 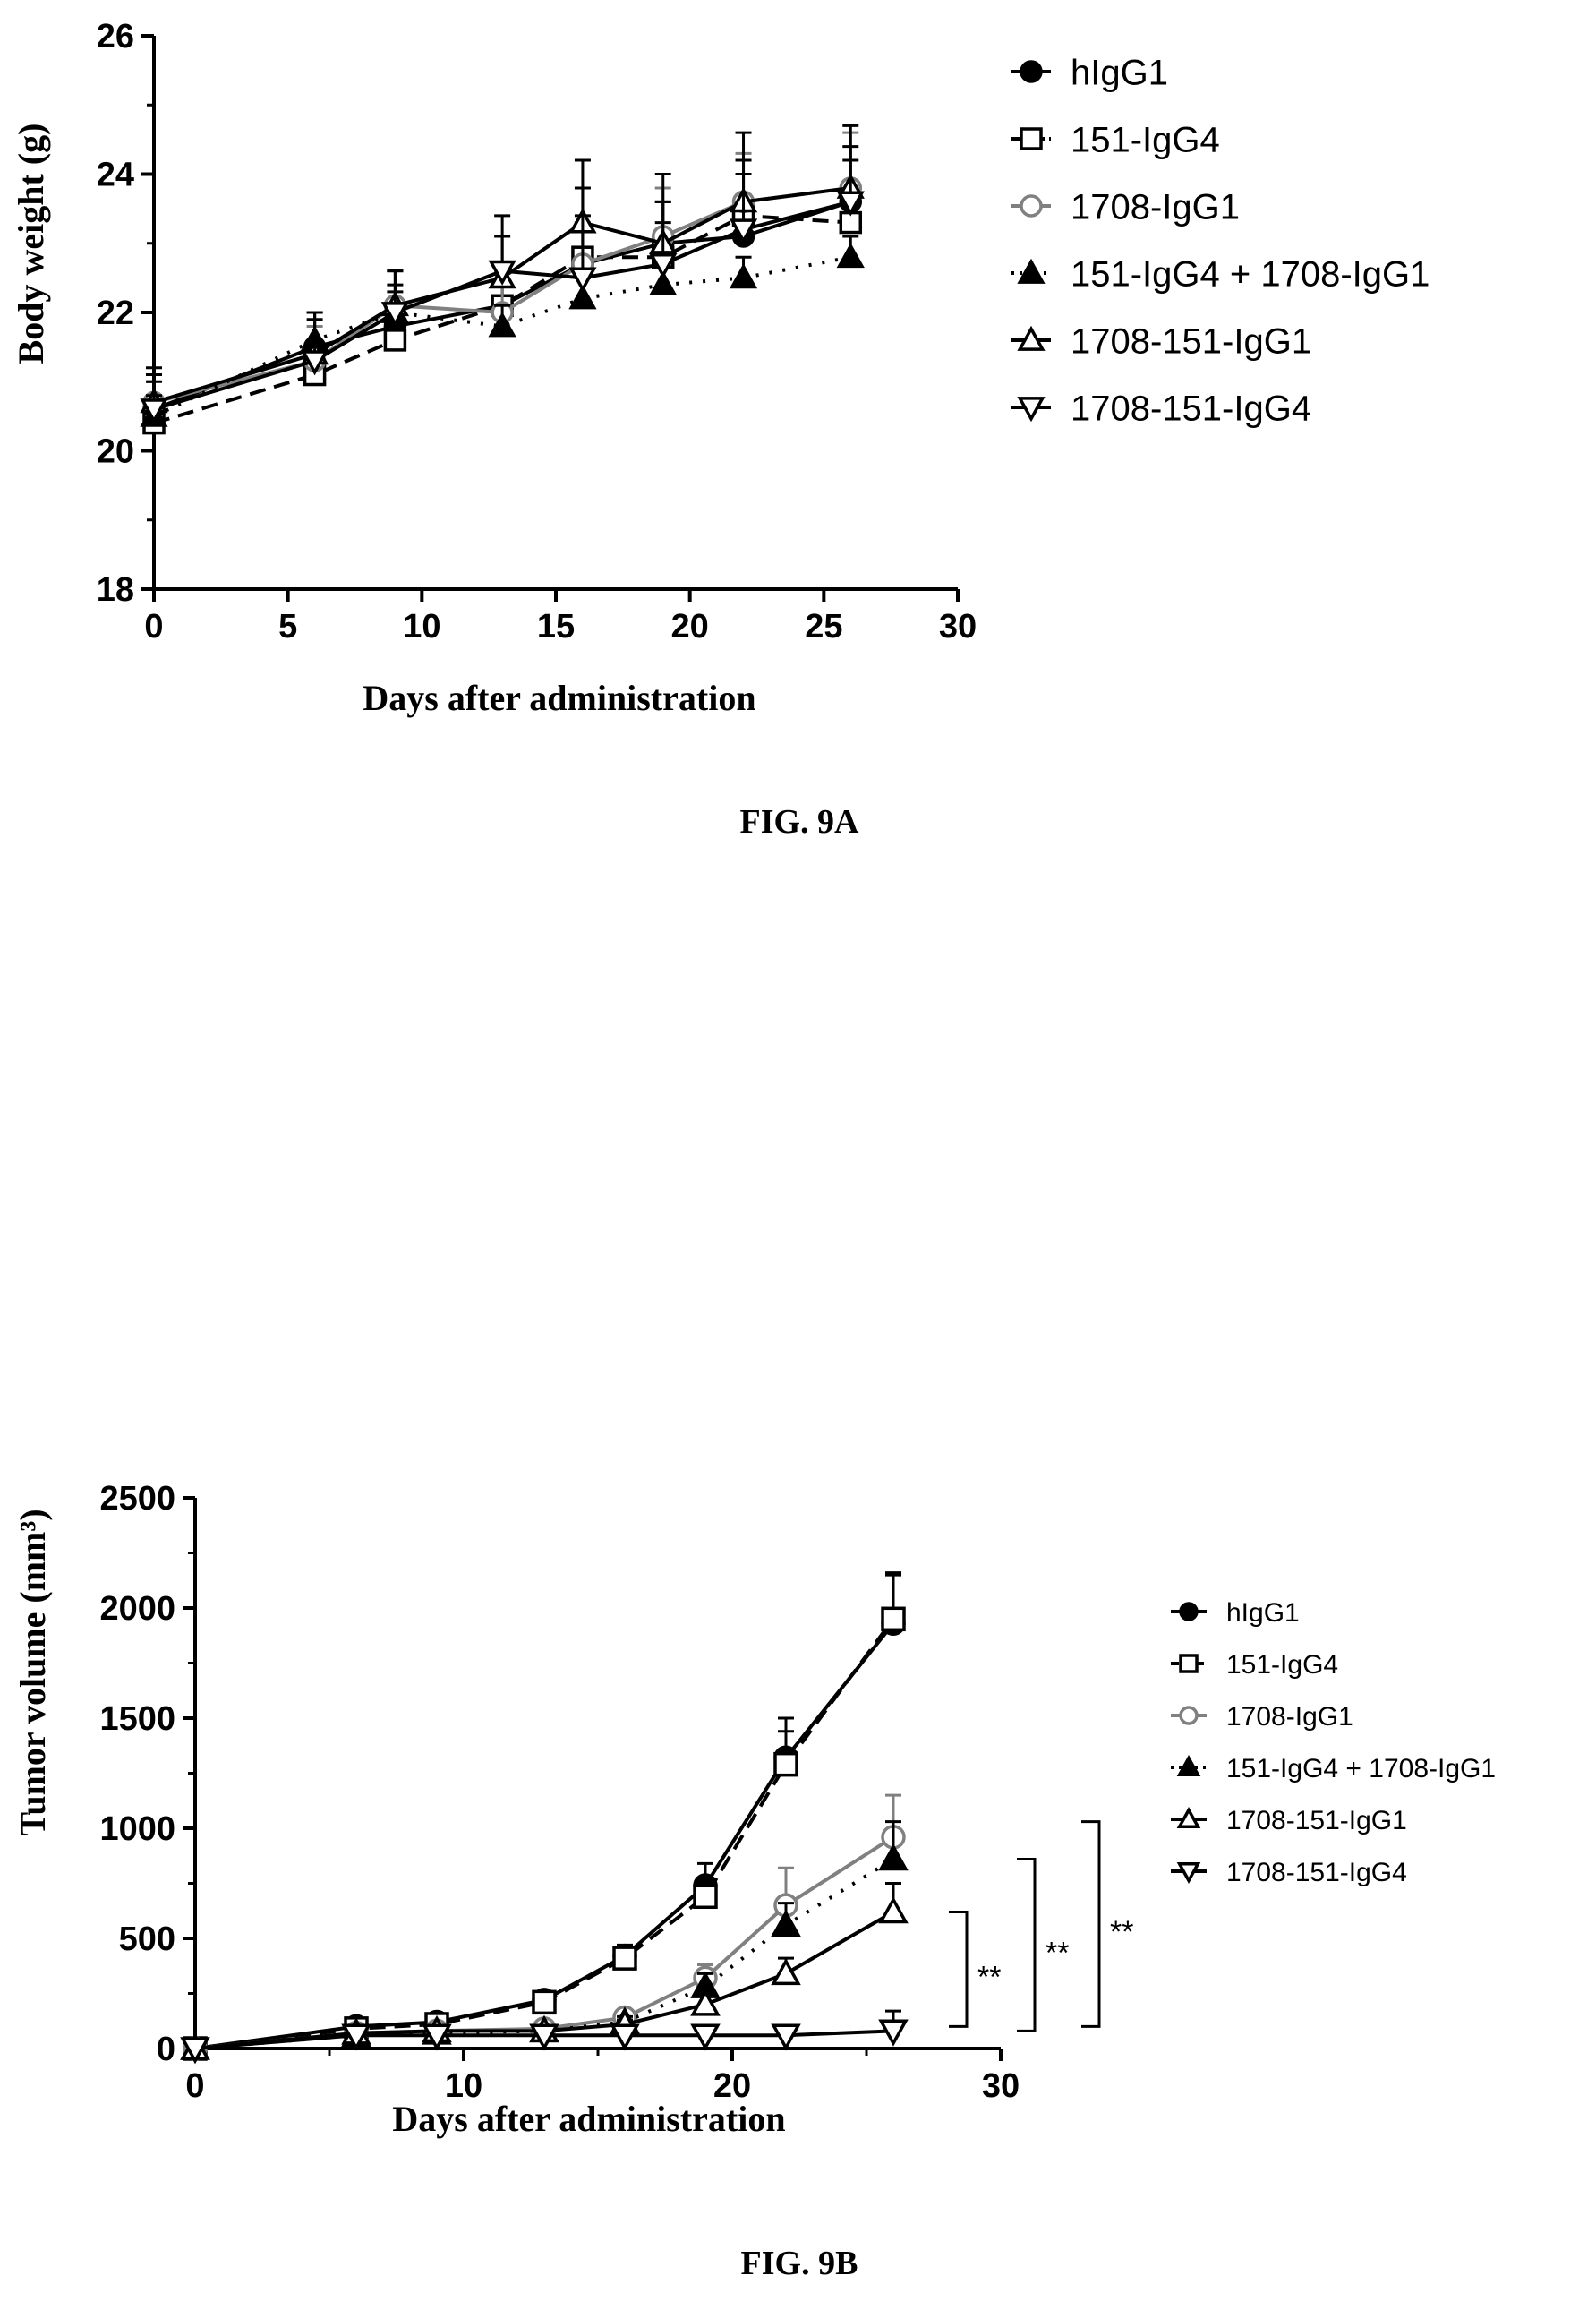 I want to click on series-tumor-volume, so click(x=544, y=1818).